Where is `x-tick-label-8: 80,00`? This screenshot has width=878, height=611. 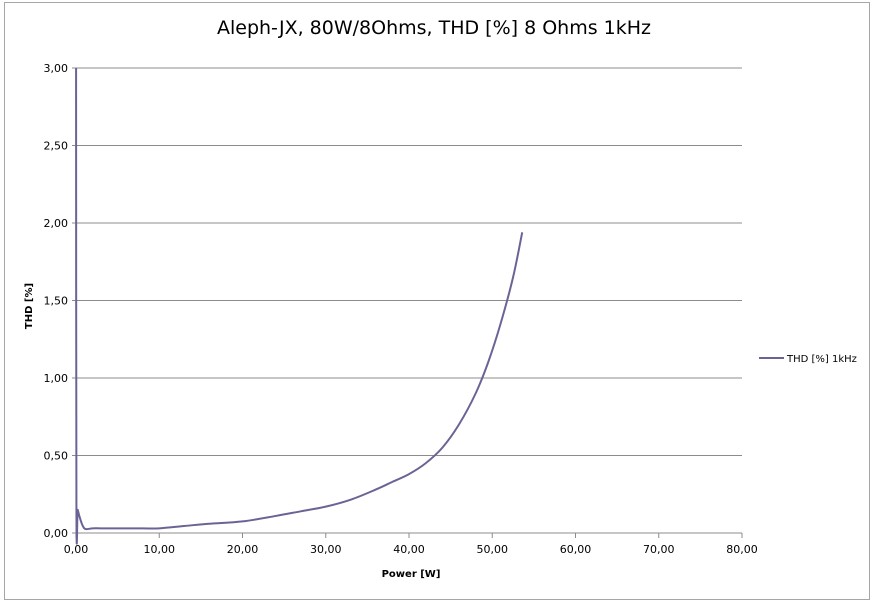 x-tick-label-8: 80,00 is located at coordinates (742, 549).